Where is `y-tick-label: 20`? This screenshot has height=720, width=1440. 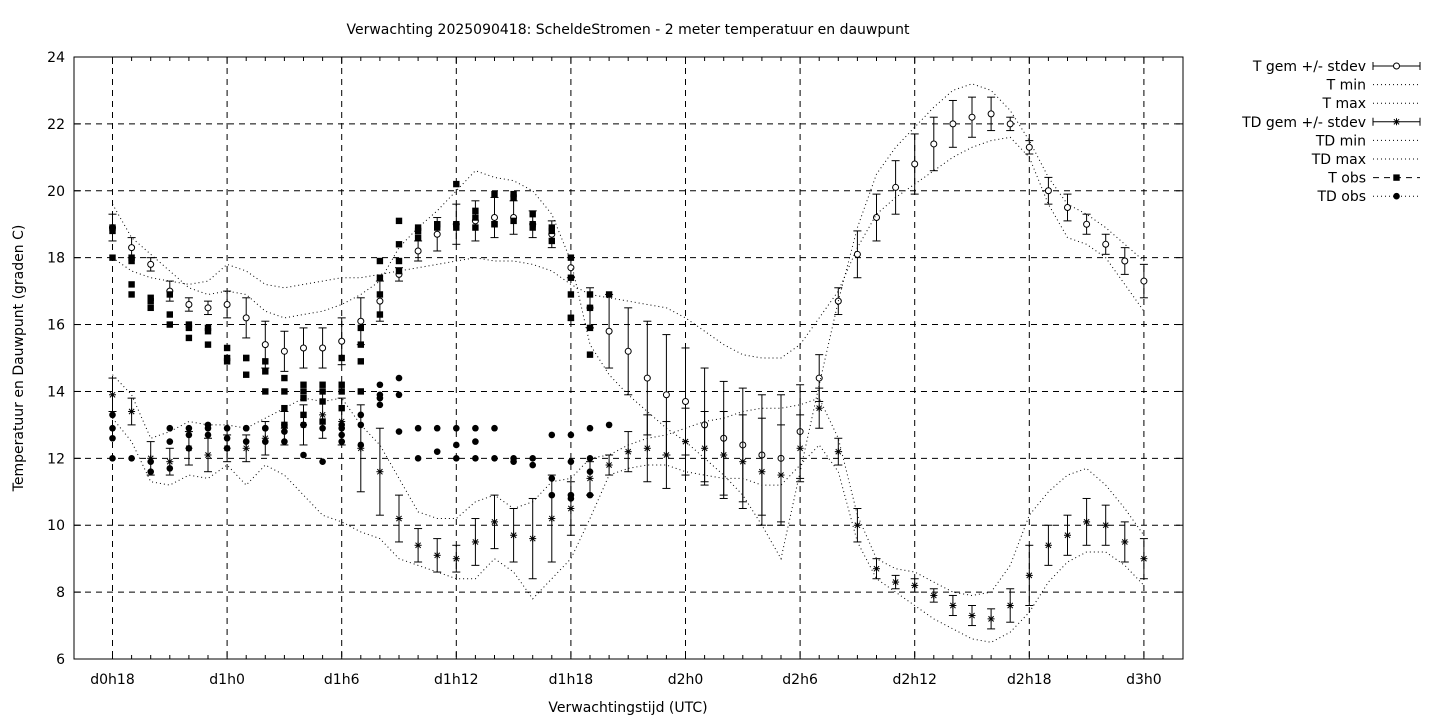 y-tick-label: 20 is located at coordinates (56, 192).